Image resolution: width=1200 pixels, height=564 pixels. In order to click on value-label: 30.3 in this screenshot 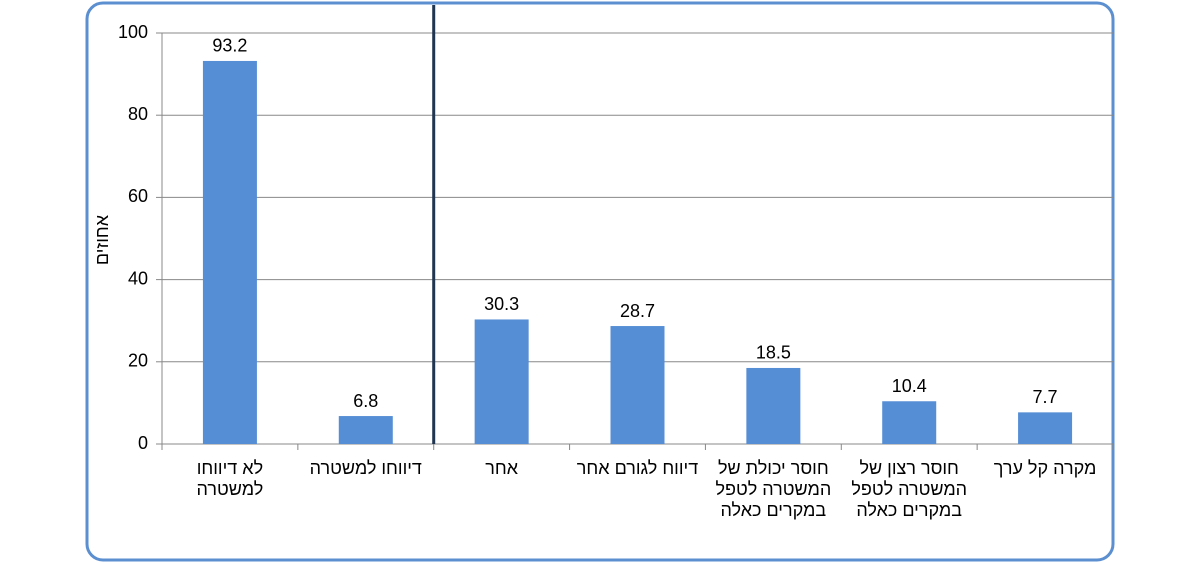, I will do `click(501, 304)`.